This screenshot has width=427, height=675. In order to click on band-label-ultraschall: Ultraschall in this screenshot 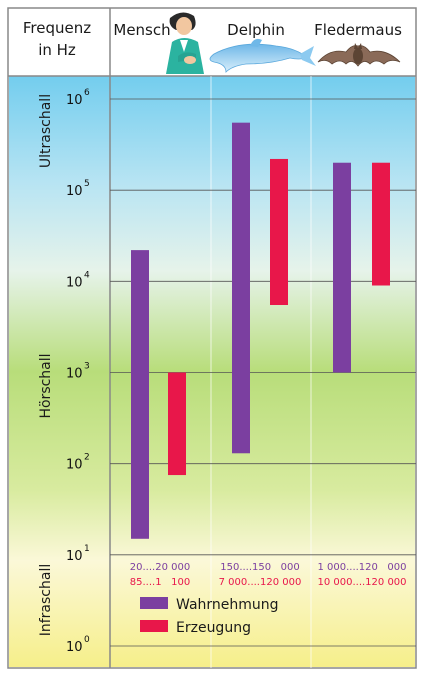, I will do `click(46, 131)`.